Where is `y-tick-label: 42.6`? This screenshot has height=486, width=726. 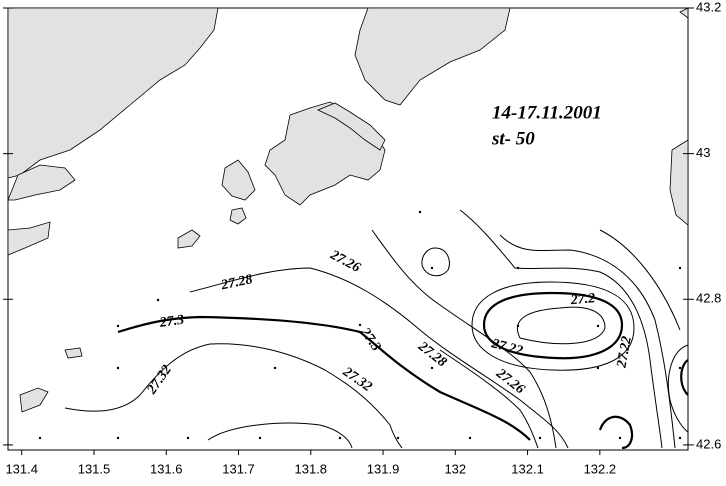
y-tick-label: 42.6 is located at coordinates (708, 443).